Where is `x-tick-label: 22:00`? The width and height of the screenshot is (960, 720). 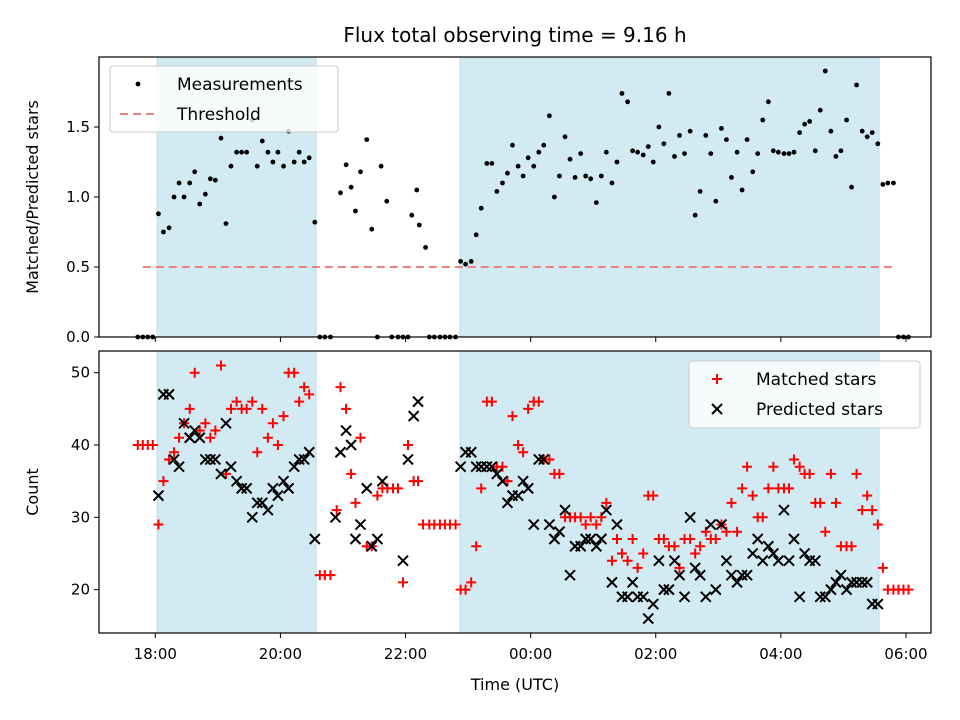 x-tick-label: 22:00 is located at coordinates (405, 654).